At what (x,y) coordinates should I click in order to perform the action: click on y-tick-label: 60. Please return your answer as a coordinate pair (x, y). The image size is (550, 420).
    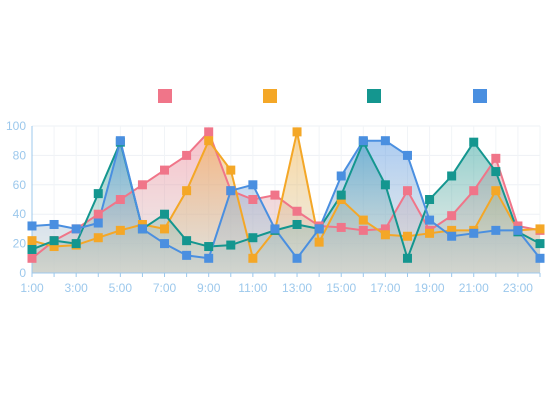
    Looking at the image, I should click on (20, 185).